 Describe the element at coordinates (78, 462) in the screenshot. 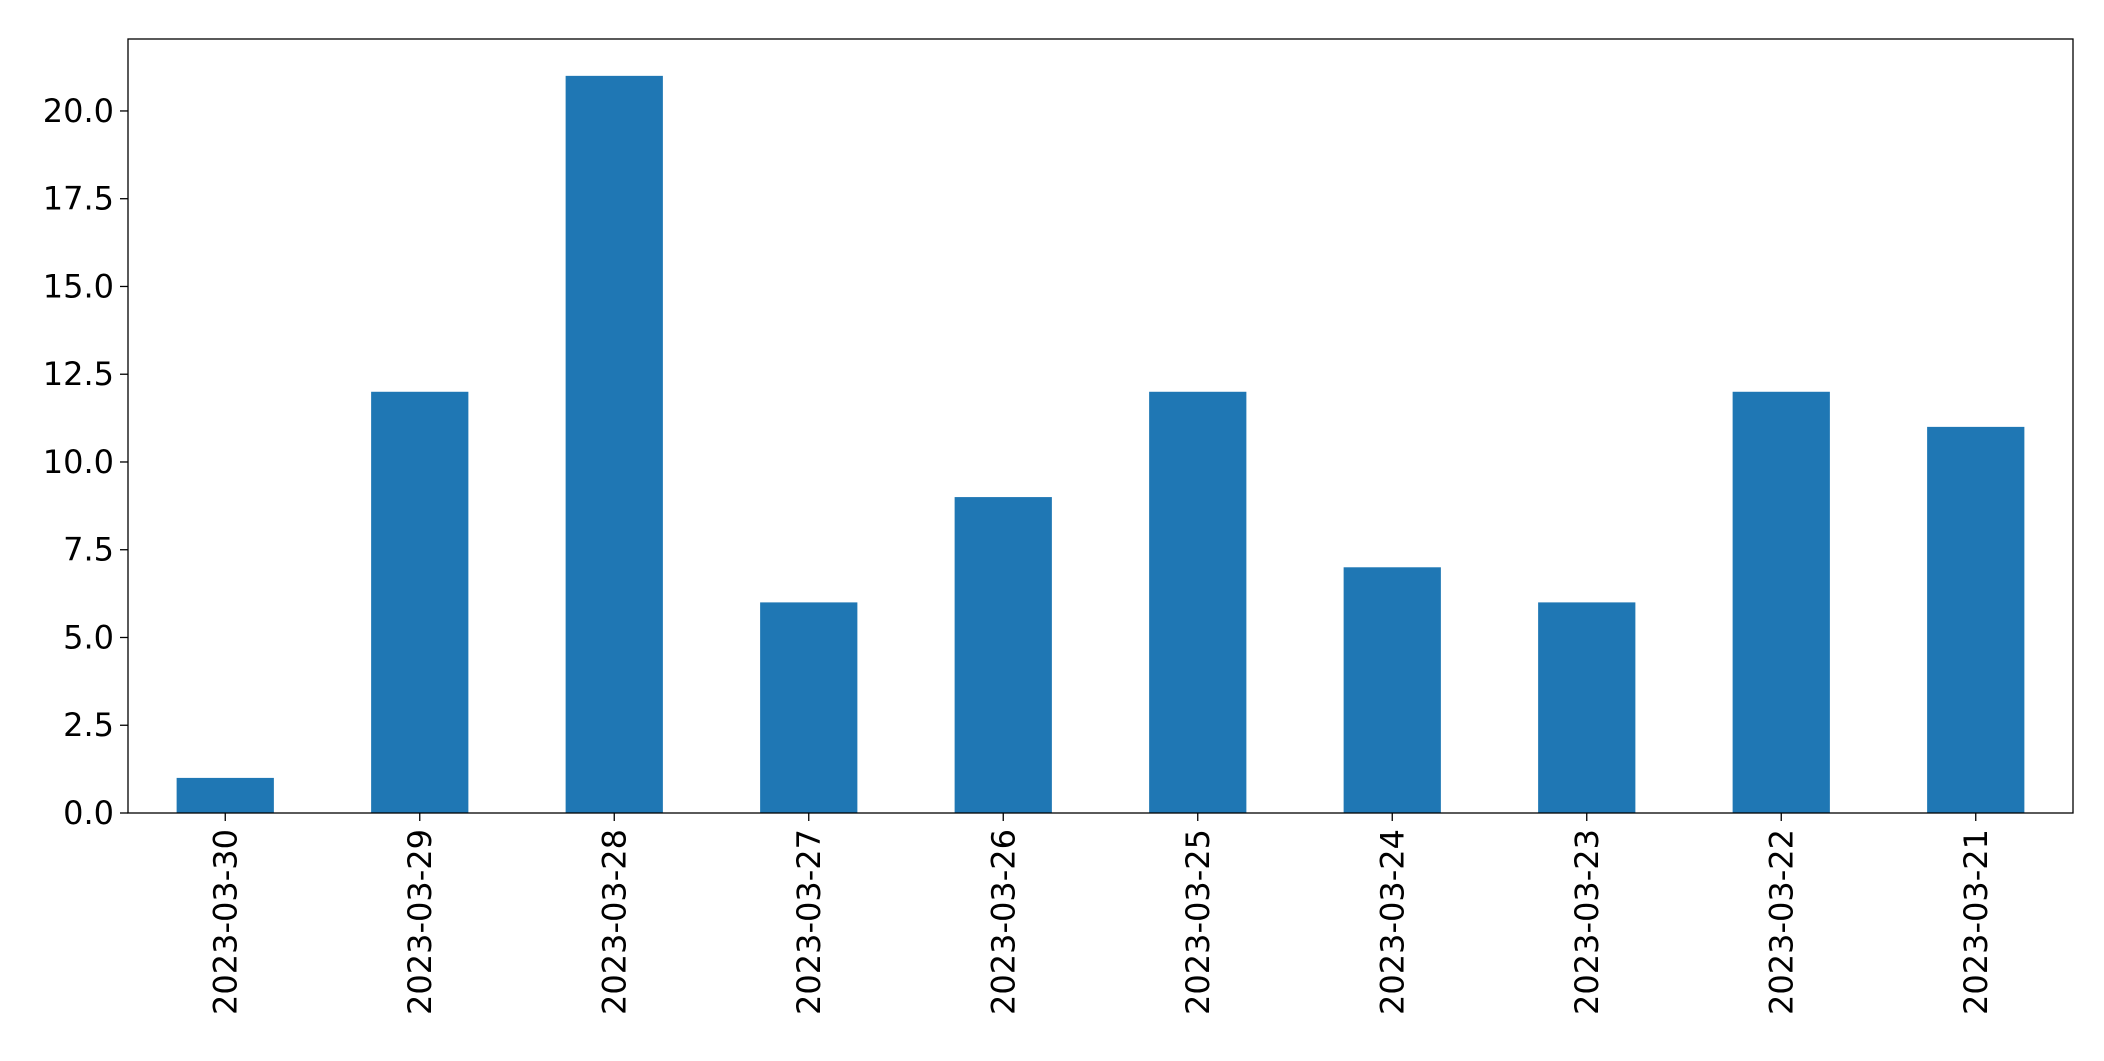

I see `y-tick-label: 10.0` at that location.